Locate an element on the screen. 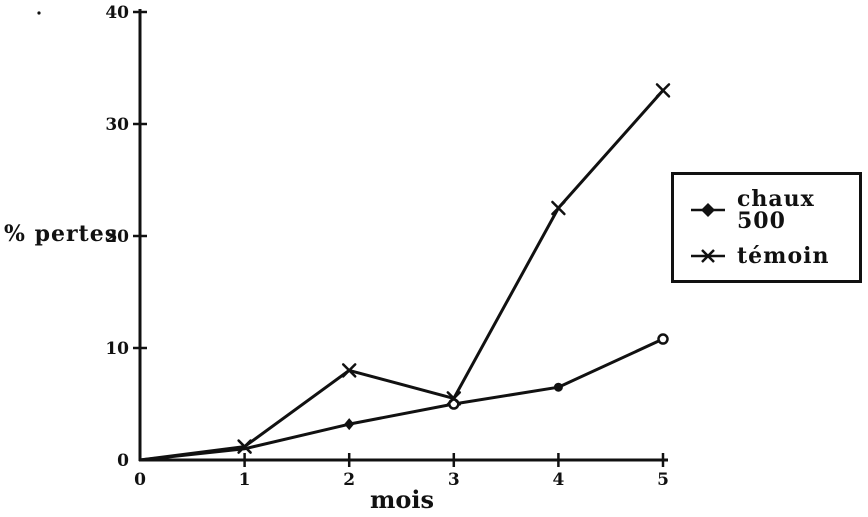 The width and height of the screenshot is (868, 517). x-tick-label: 0 is located at coordinates (140, 480).